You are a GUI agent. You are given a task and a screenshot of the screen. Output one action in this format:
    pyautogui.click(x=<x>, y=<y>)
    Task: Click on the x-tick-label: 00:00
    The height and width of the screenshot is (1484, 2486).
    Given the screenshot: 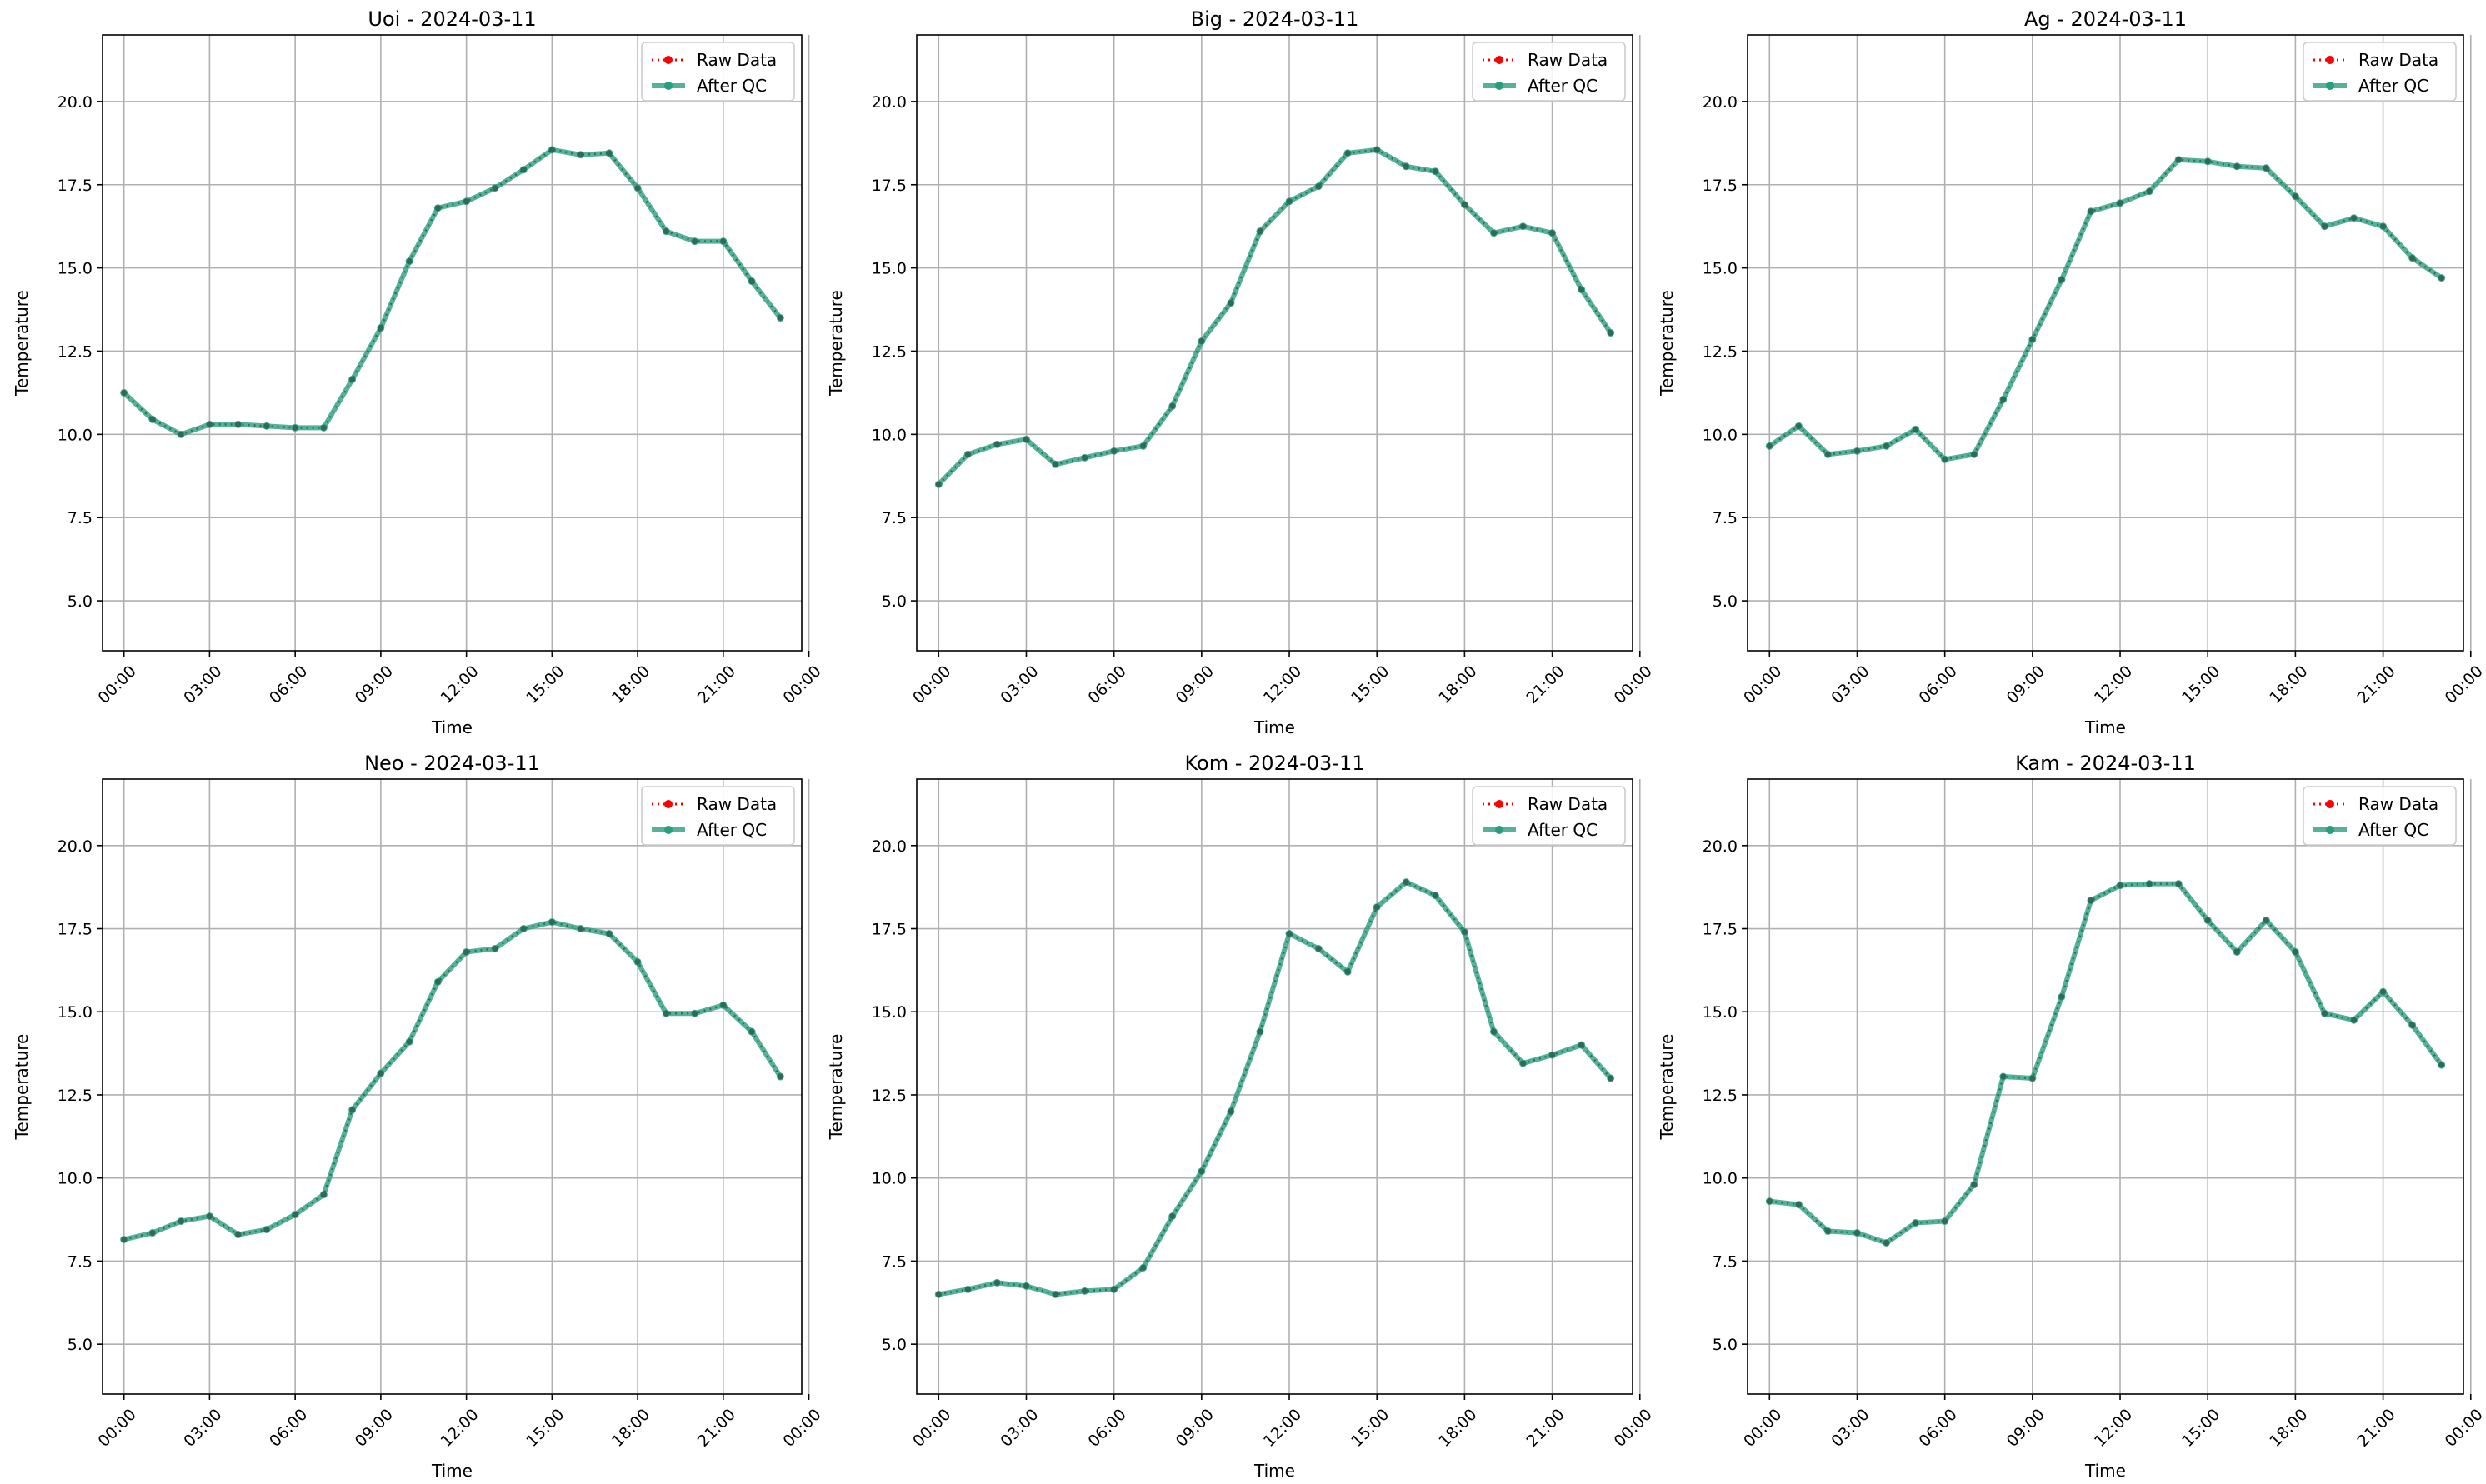 What is the action you would take?
    pyautogui.click(x=932, y=1428)
    